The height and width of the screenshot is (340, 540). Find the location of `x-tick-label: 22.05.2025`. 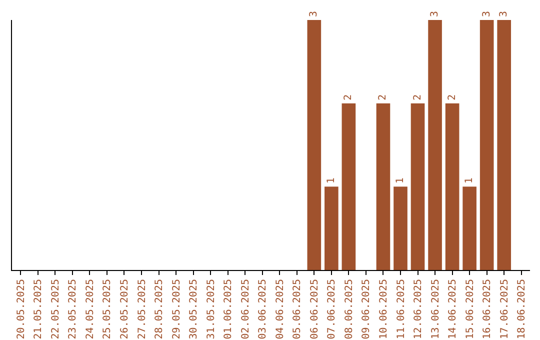

x-tick-label: 22.05.2025 is located at coordinates (56, 309).